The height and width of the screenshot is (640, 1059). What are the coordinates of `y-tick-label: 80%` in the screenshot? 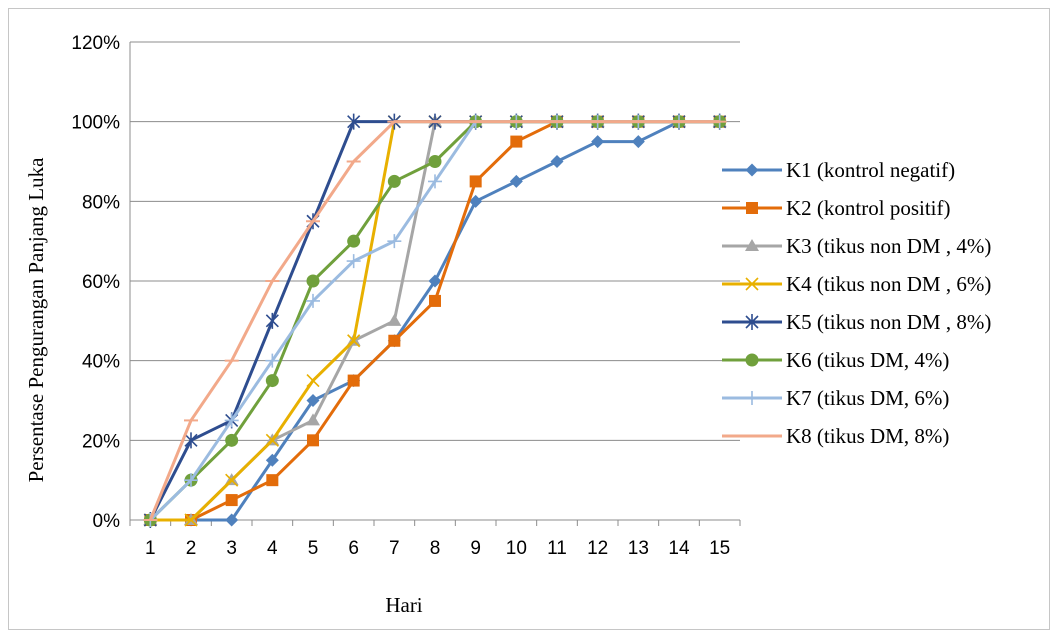 It's located at (101, 202).